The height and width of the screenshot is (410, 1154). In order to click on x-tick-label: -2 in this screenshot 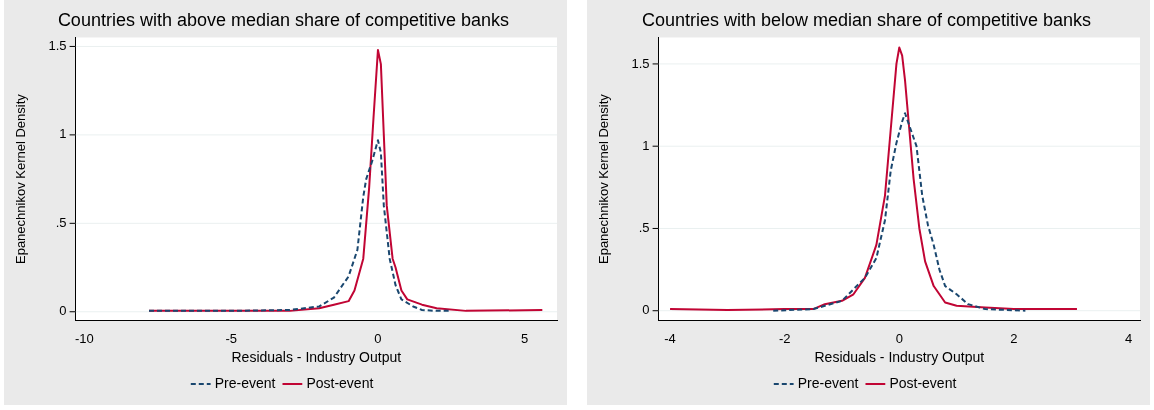, I will do `click(784, 338)`.